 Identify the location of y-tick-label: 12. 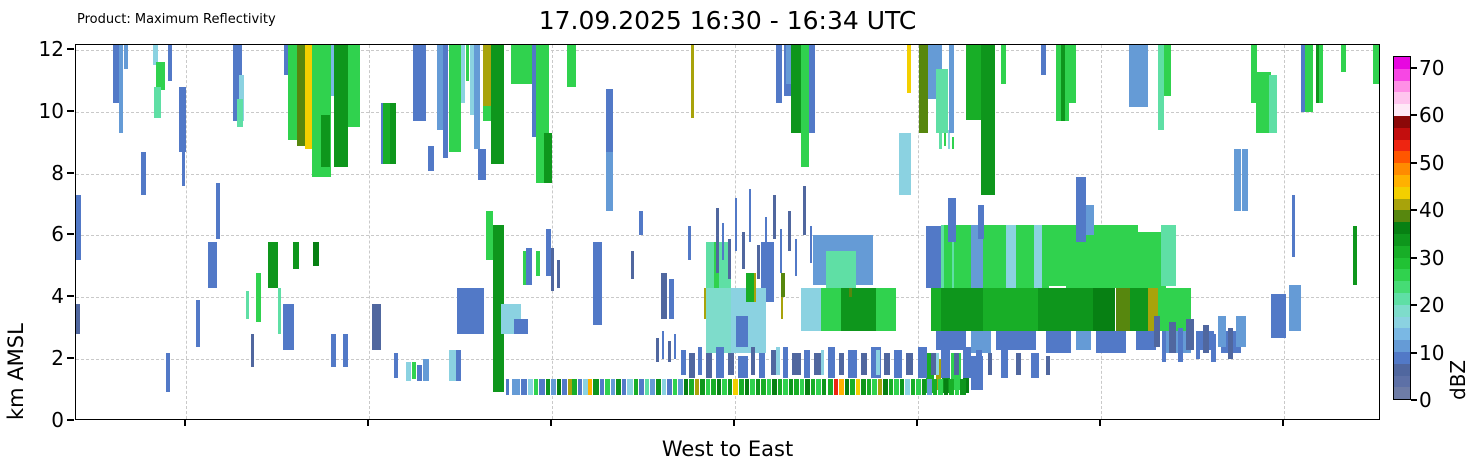
(51, 48).